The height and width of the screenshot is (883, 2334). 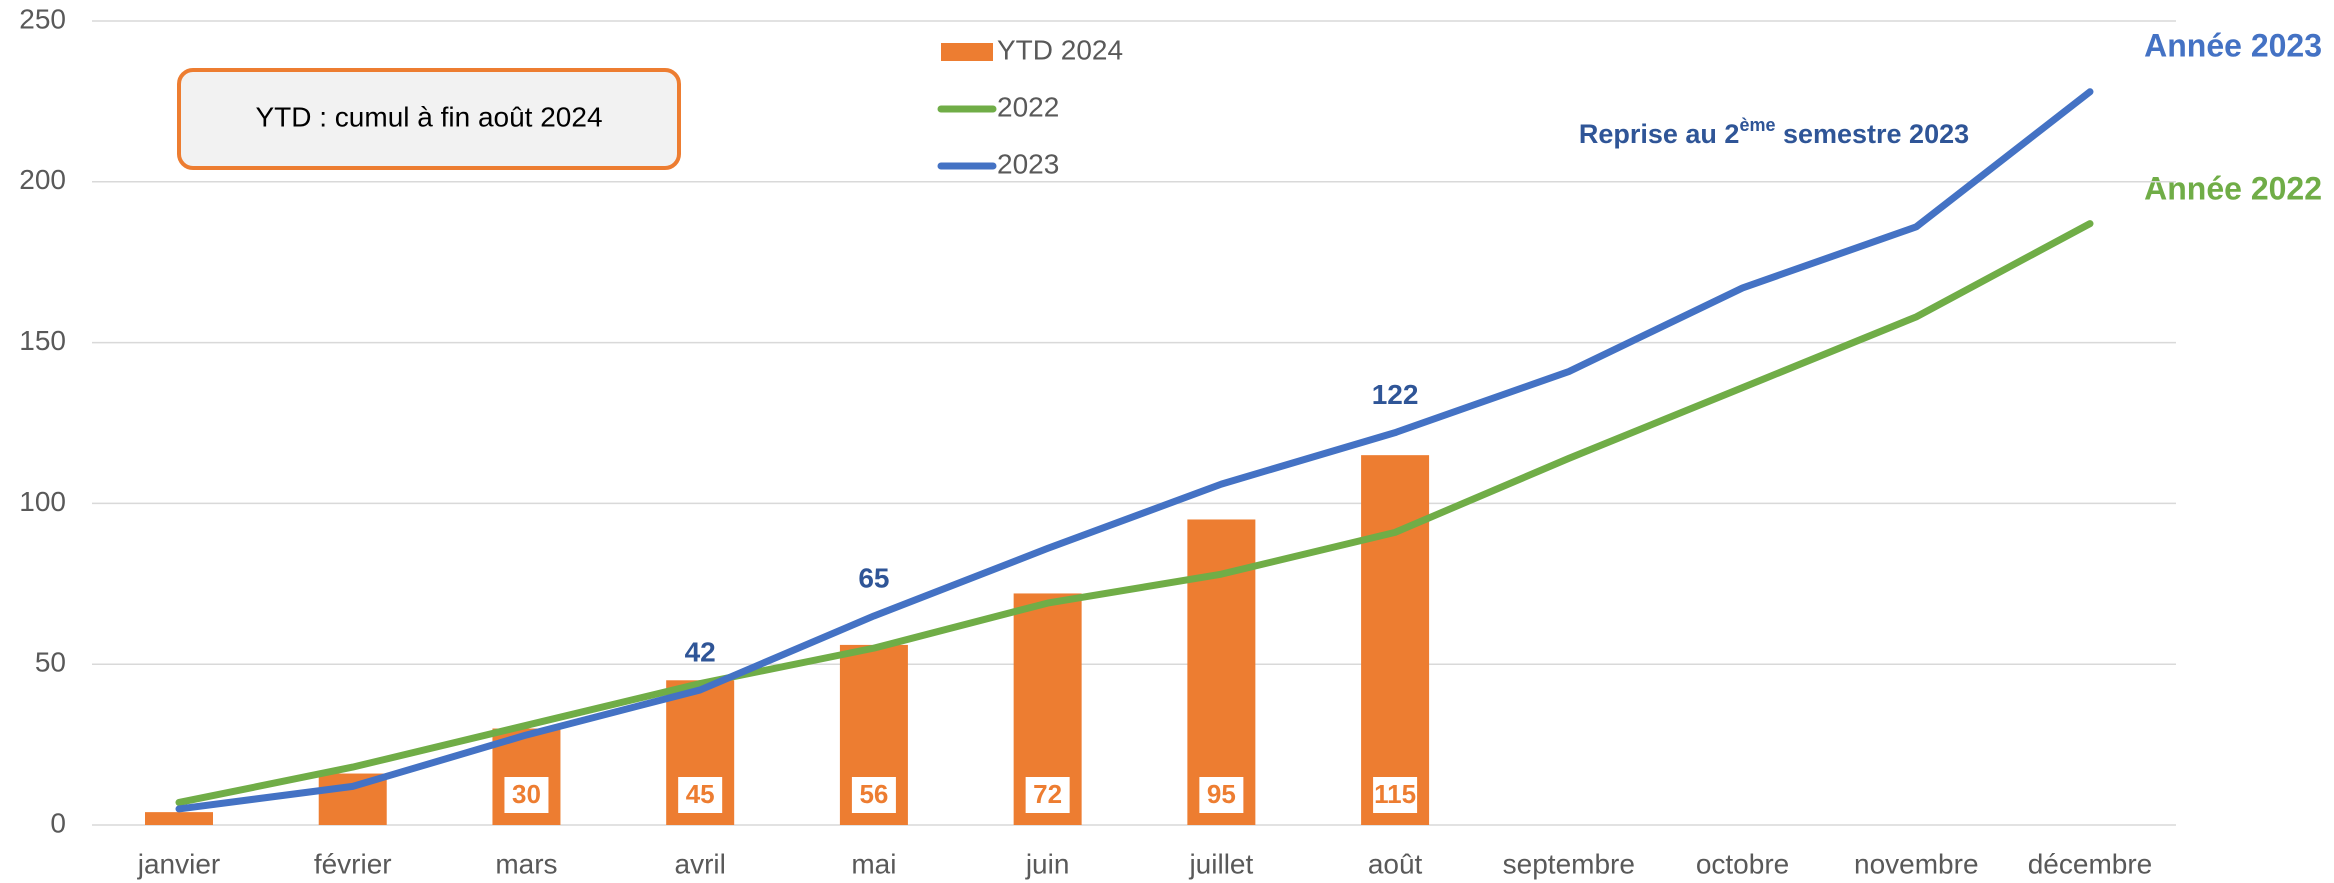 What do you see at coordinates (42, 340) in the screenshot?
I see `y-tick-label: 150` at bounding box center [42, 340].